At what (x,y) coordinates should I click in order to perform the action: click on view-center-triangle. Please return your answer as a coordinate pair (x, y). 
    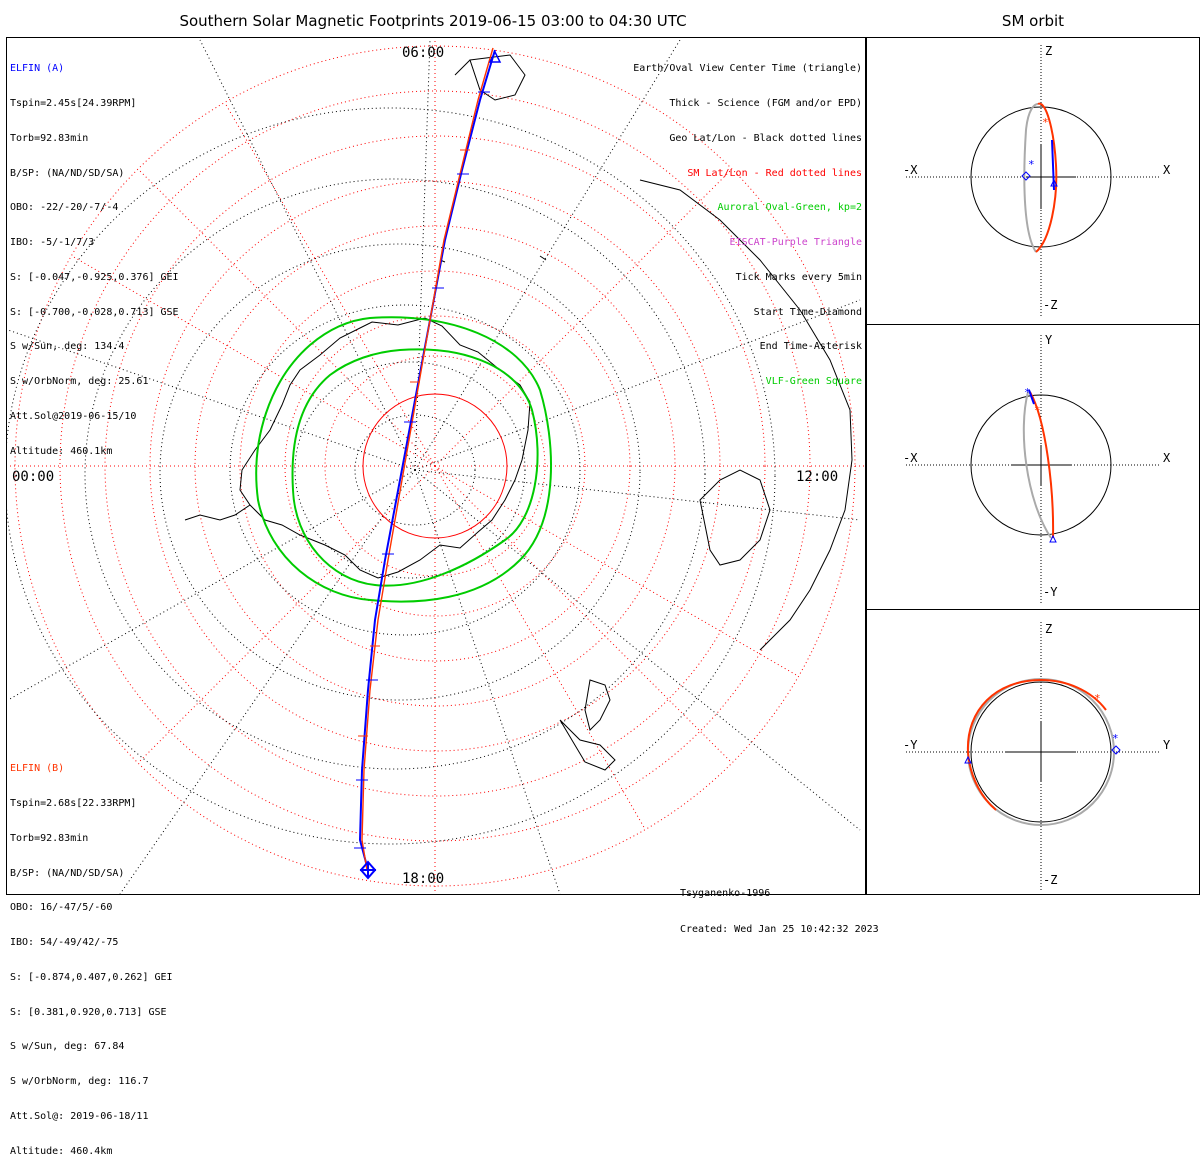
    Looking at the image, I should click on (495, 56).